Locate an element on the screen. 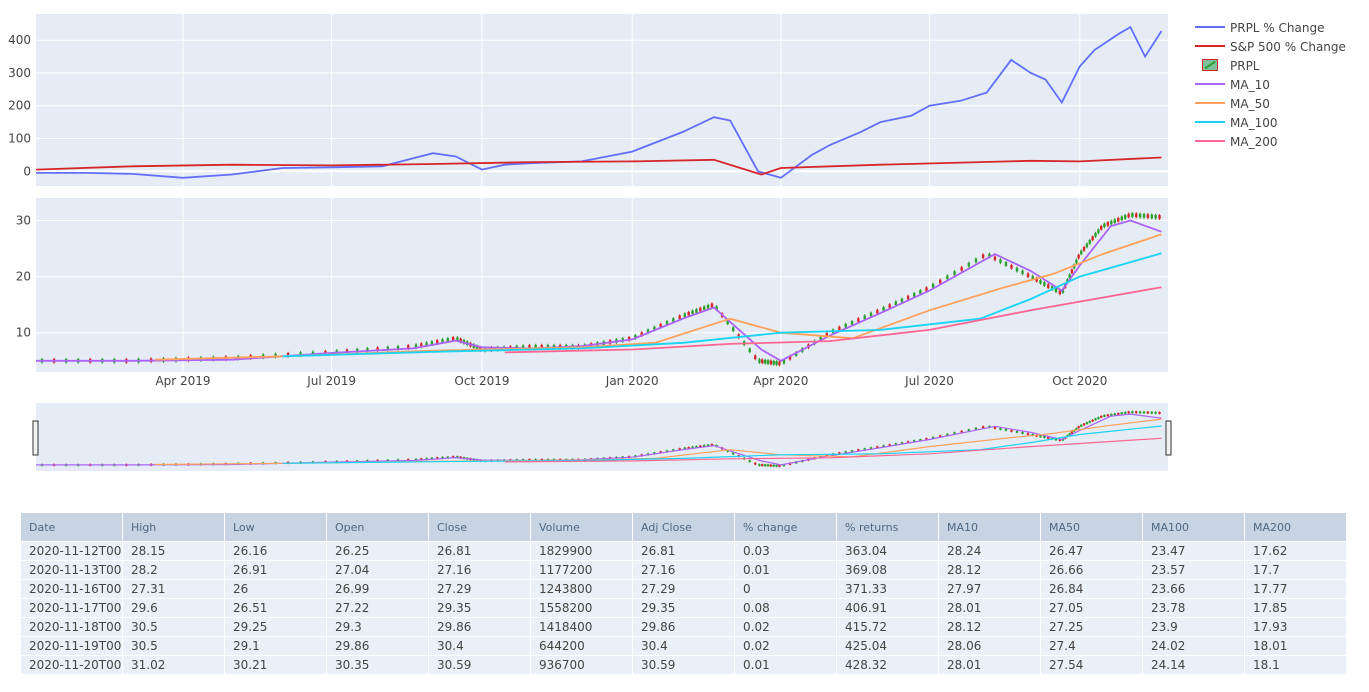 Image resolution: width=1369 pixels, height=692 pixels. table-cell: 17.62 is located at coordinates (1295, 551).